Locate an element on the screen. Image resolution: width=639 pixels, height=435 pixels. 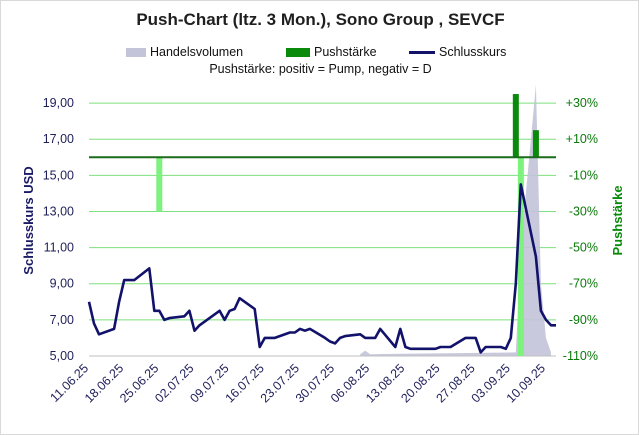
legend-label-volume: Handelsvolumen is located at coordinates (197, 52).